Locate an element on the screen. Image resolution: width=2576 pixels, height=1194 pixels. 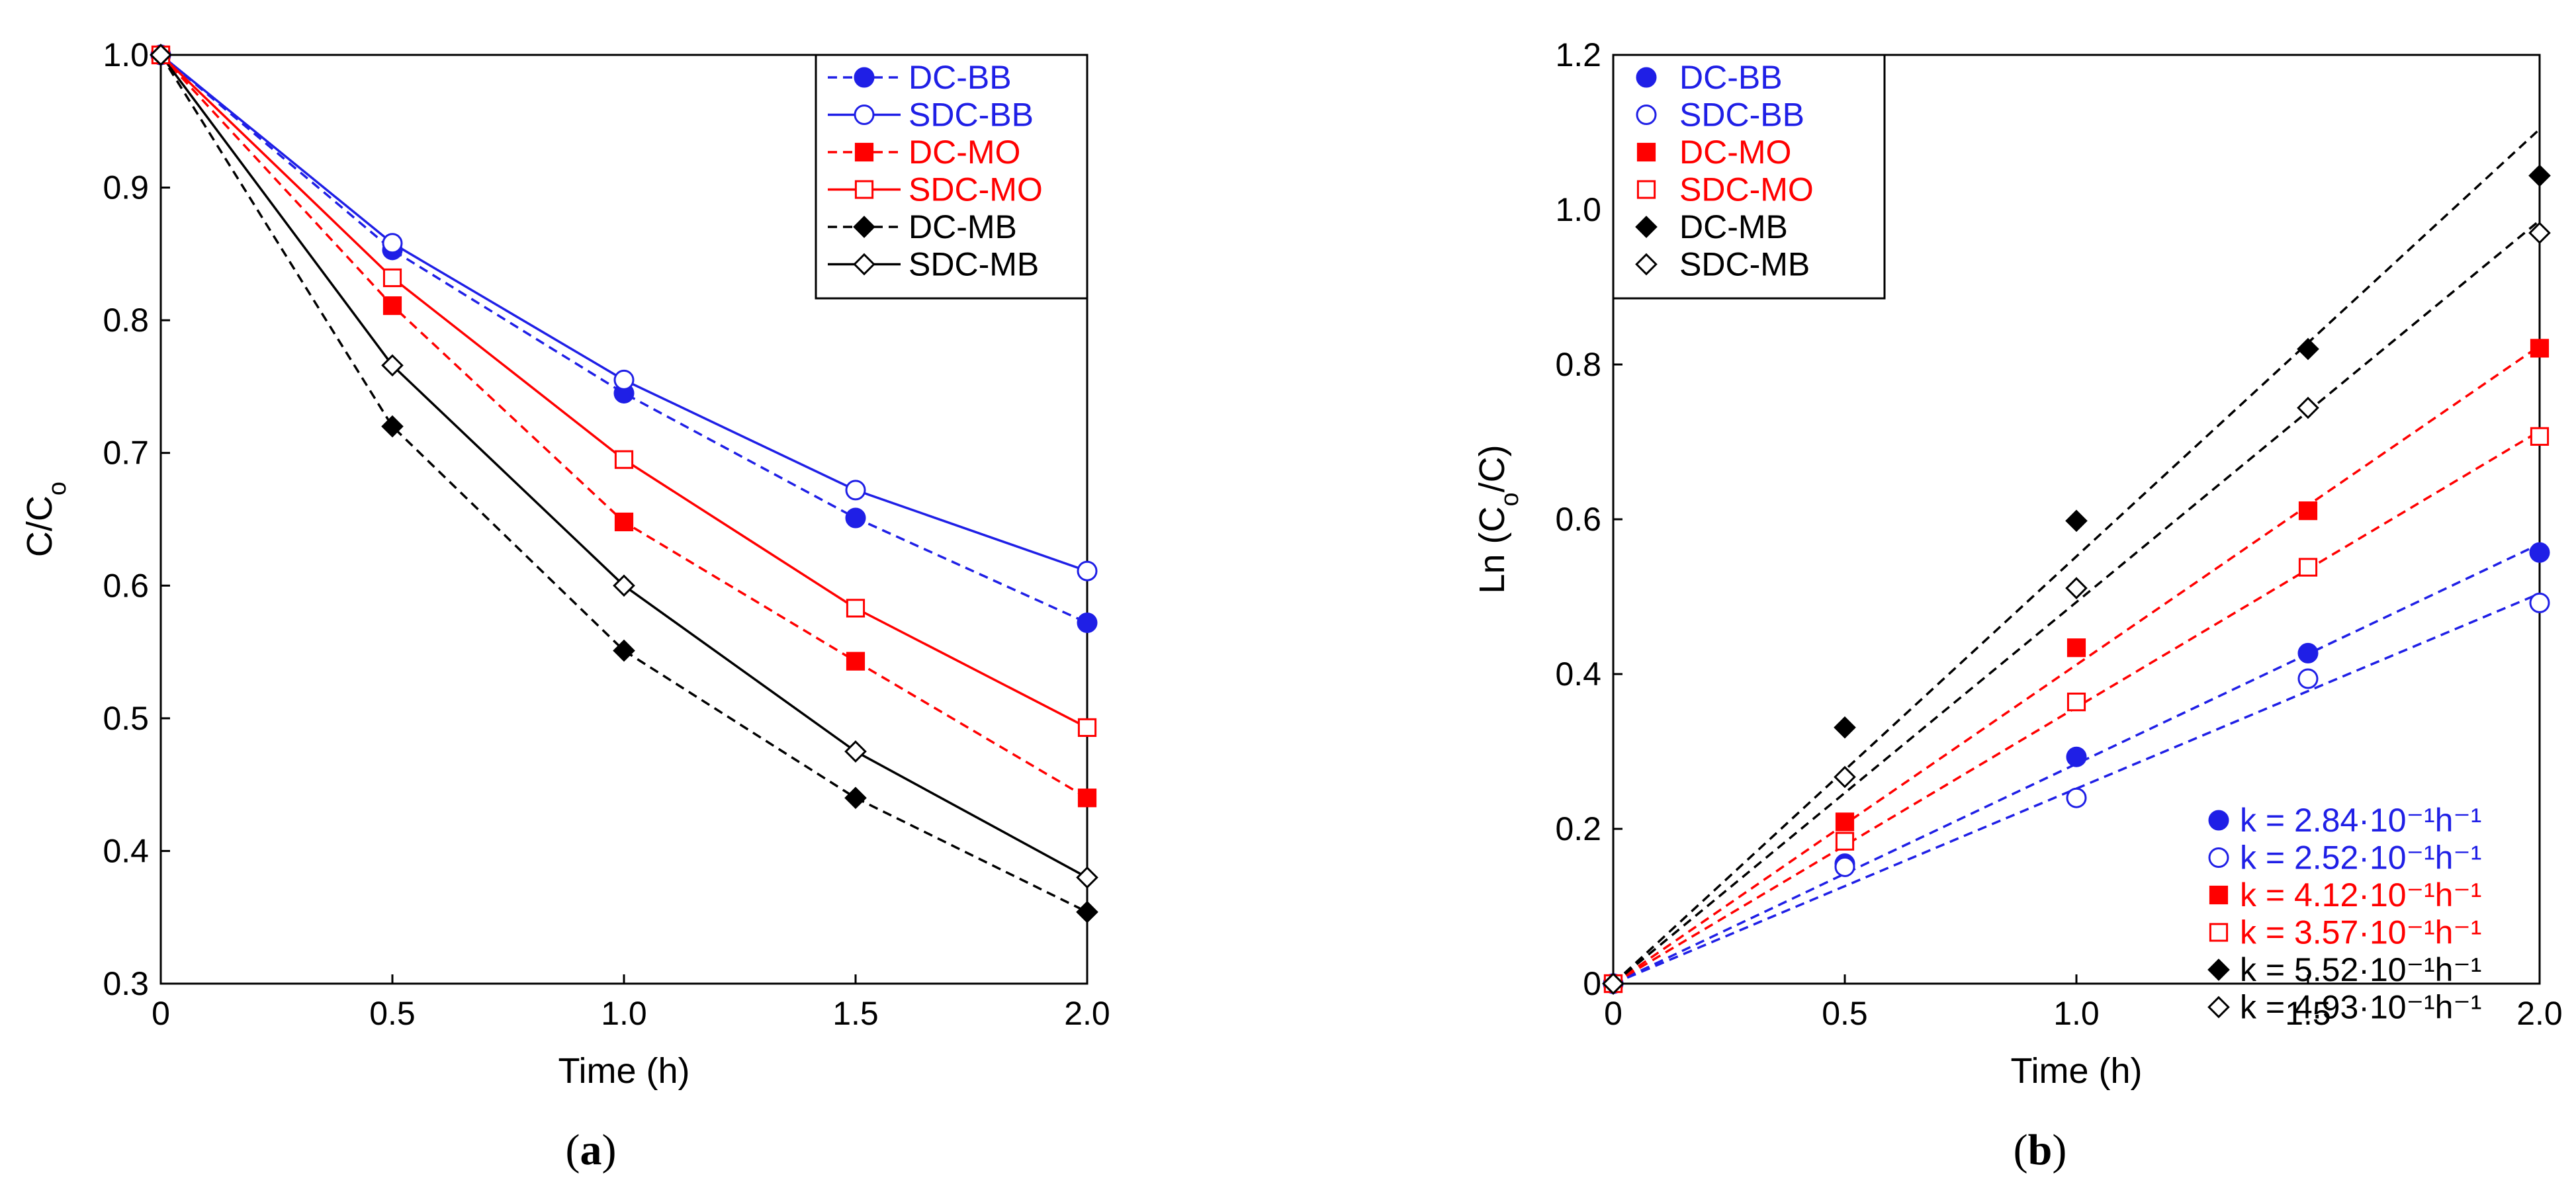
y-tick-label: 0.7 is located at coordinates (126, 454).